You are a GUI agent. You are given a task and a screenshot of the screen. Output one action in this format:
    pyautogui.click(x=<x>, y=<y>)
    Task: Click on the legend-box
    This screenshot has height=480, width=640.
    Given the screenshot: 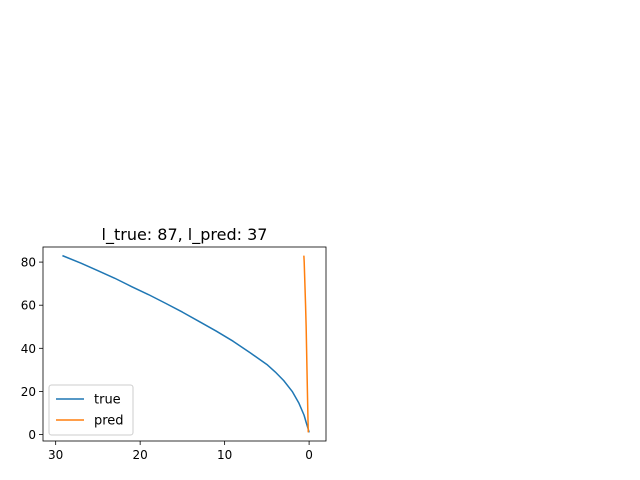 What is the action you would take?
    pyautogui.click(x=91, y=410)
    